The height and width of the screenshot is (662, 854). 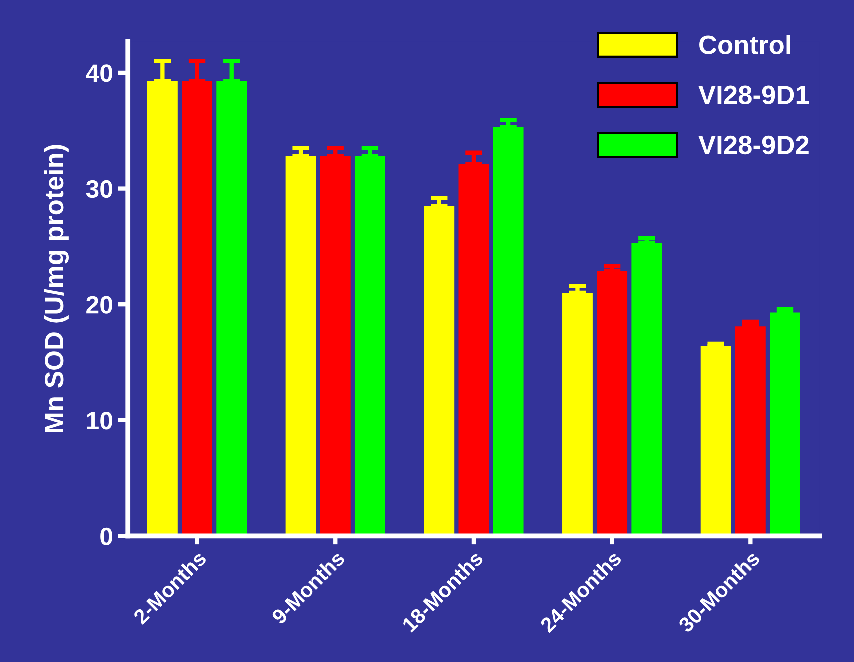 I want to click on legend-label: VI28-9D1, so click(x=754, y=95).